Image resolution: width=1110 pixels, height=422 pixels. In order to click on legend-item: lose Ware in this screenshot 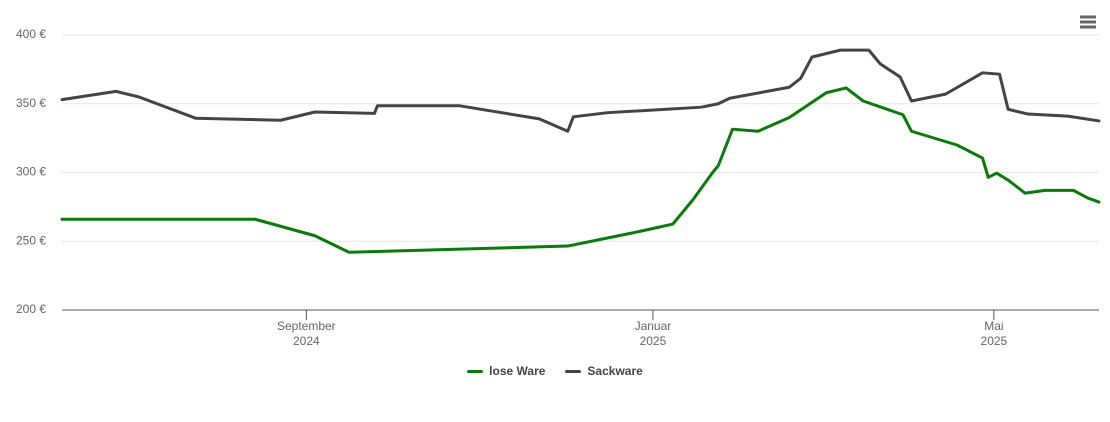, I will do `click(506, 371)`.